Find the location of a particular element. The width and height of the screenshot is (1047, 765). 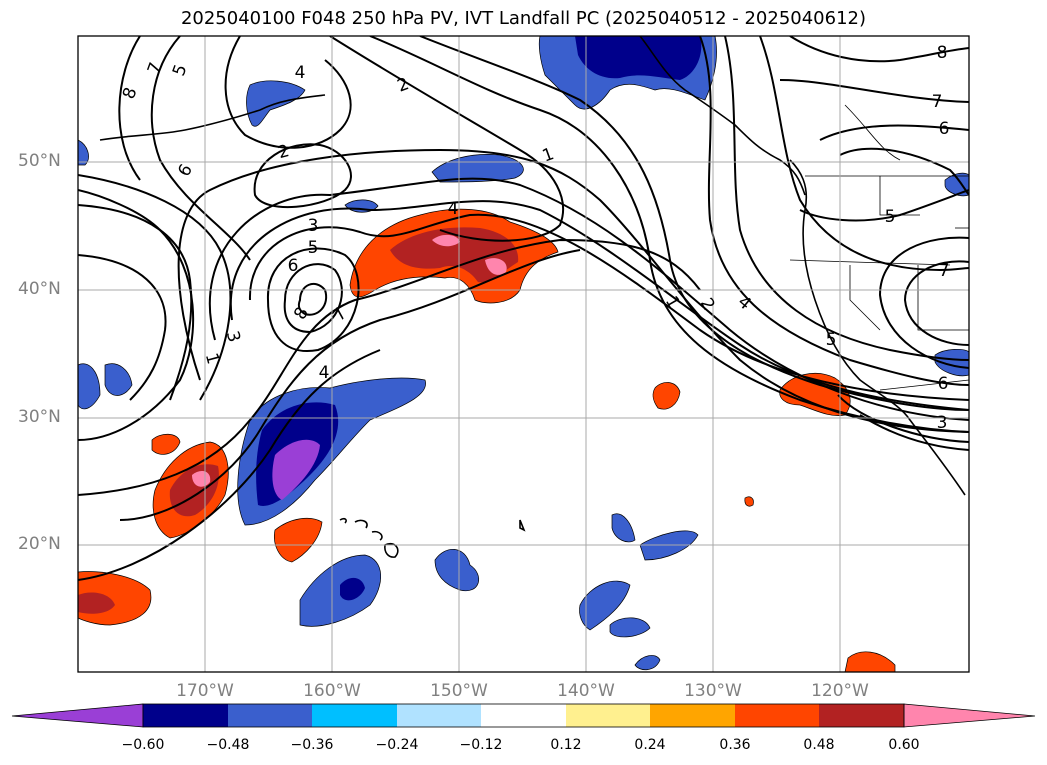

lat-label-20n: 20°N is located at coordinates (39, 544).